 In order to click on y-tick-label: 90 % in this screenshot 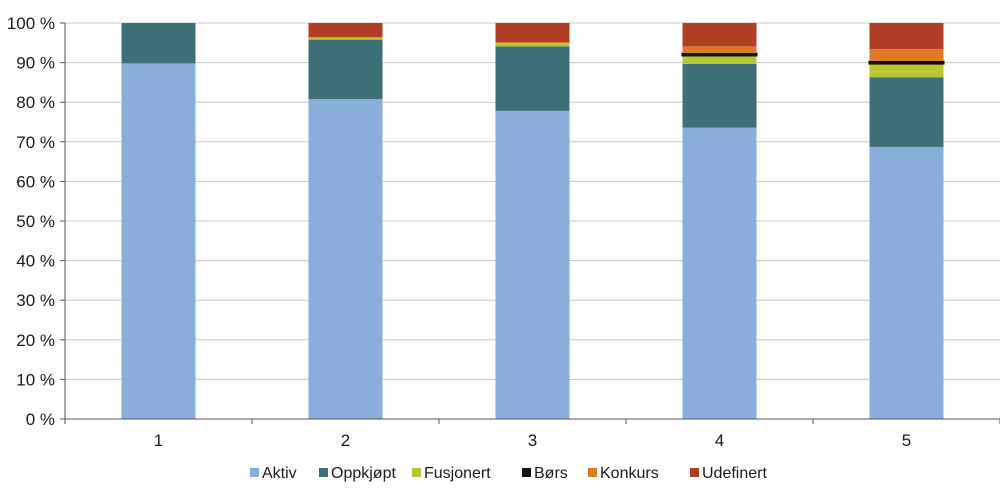, I will do `click(35, 63)`.